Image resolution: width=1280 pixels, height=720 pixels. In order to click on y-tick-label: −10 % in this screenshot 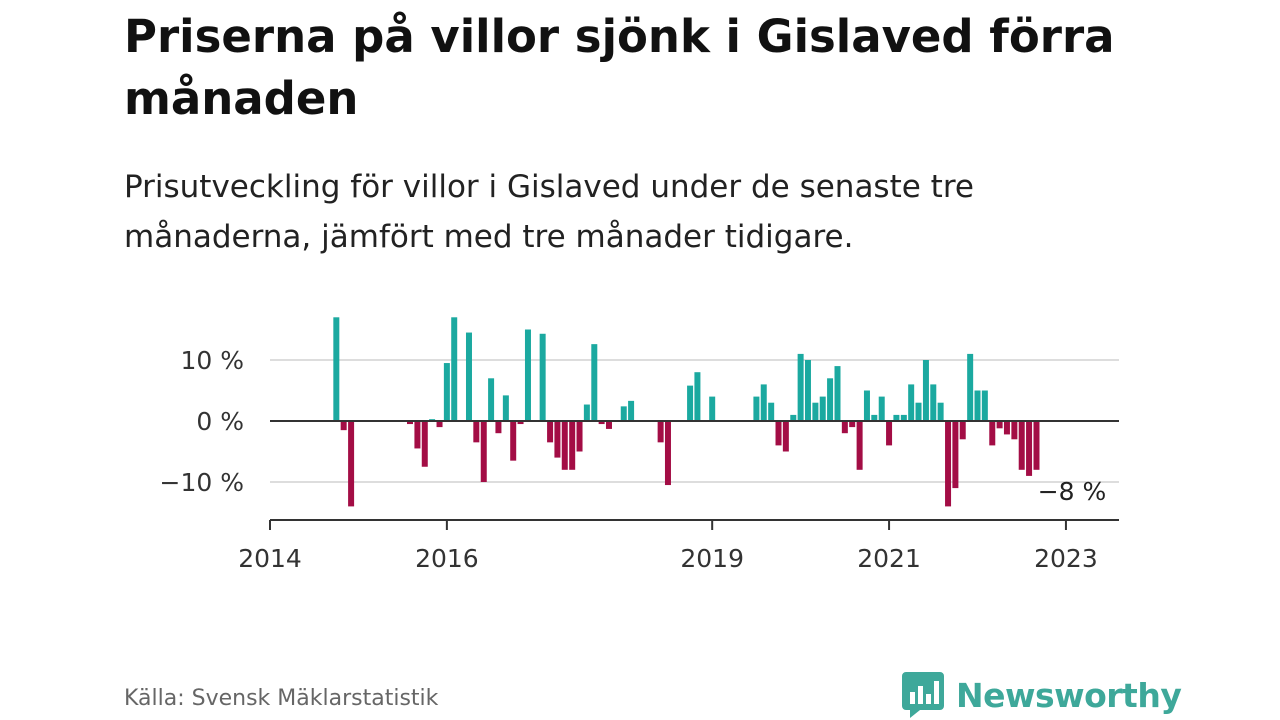, I will do `click(202, 482)`.